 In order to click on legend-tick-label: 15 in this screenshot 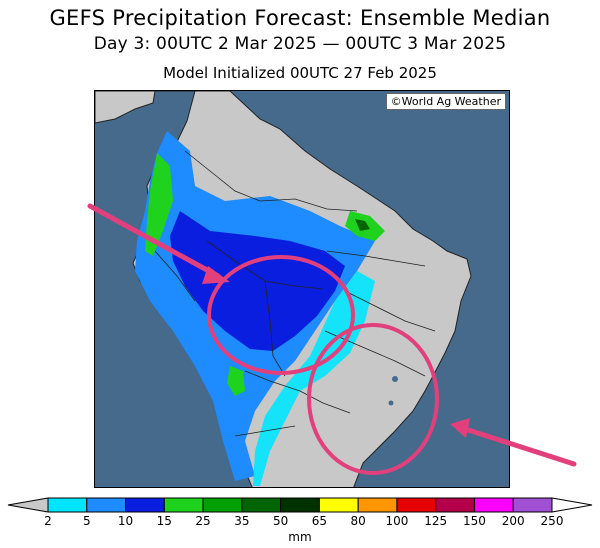, I will do `click(164, 521)`.